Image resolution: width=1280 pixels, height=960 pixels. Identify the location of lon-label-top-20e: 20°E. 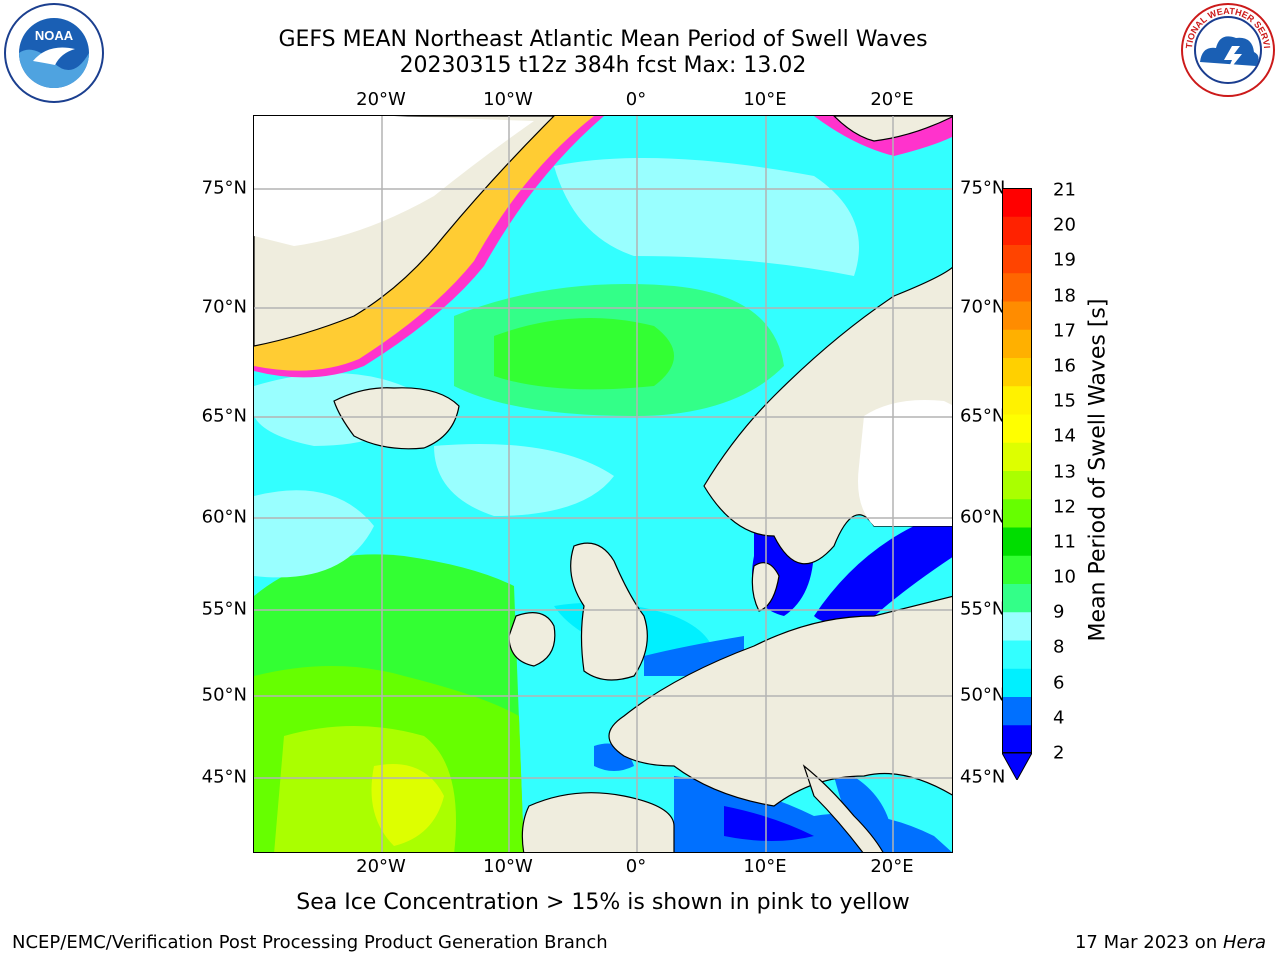
(892, 99).